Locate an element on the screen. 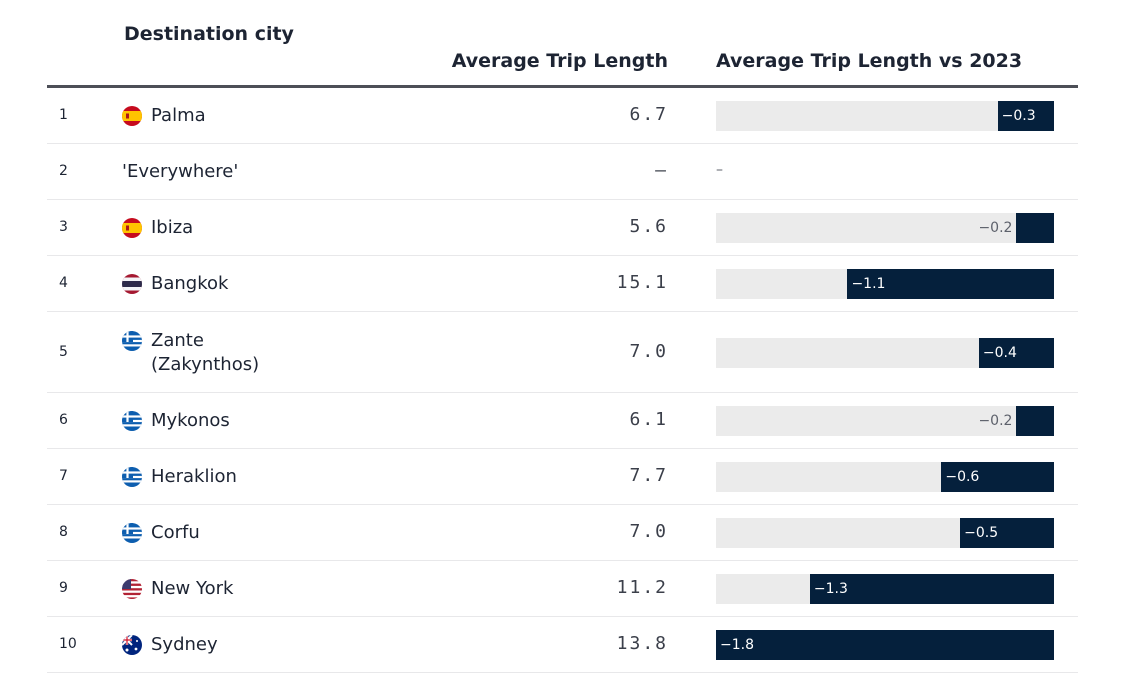 The image size is (1128, 699). usa-flag-icon is located at coordinates (132, 589).